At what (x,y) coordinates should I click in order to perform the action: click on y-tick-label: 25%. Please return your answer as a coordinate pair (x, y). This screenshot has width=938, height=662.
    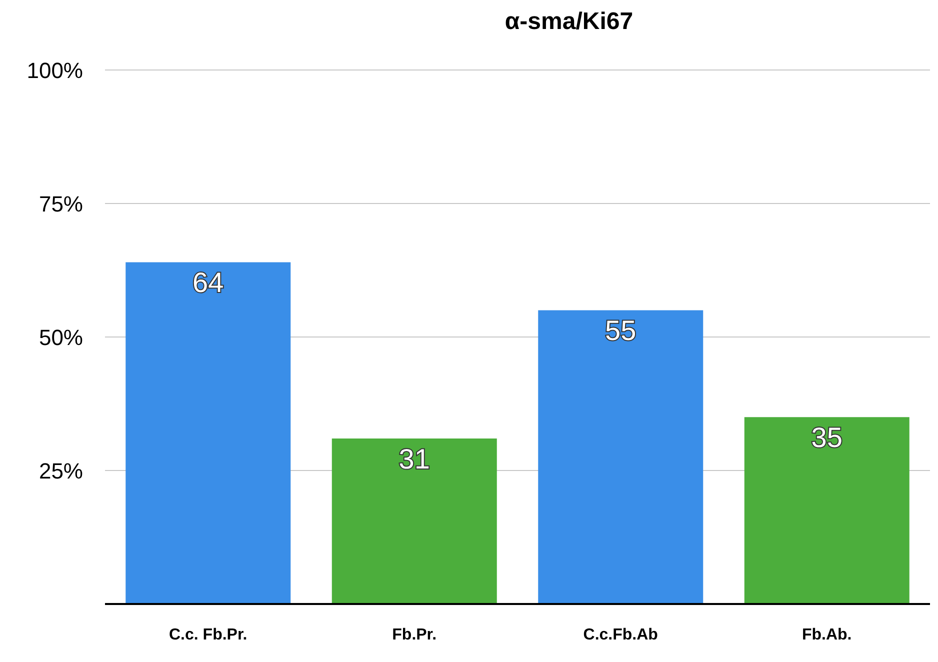
    Looking at the image, I should click on (60, 471).